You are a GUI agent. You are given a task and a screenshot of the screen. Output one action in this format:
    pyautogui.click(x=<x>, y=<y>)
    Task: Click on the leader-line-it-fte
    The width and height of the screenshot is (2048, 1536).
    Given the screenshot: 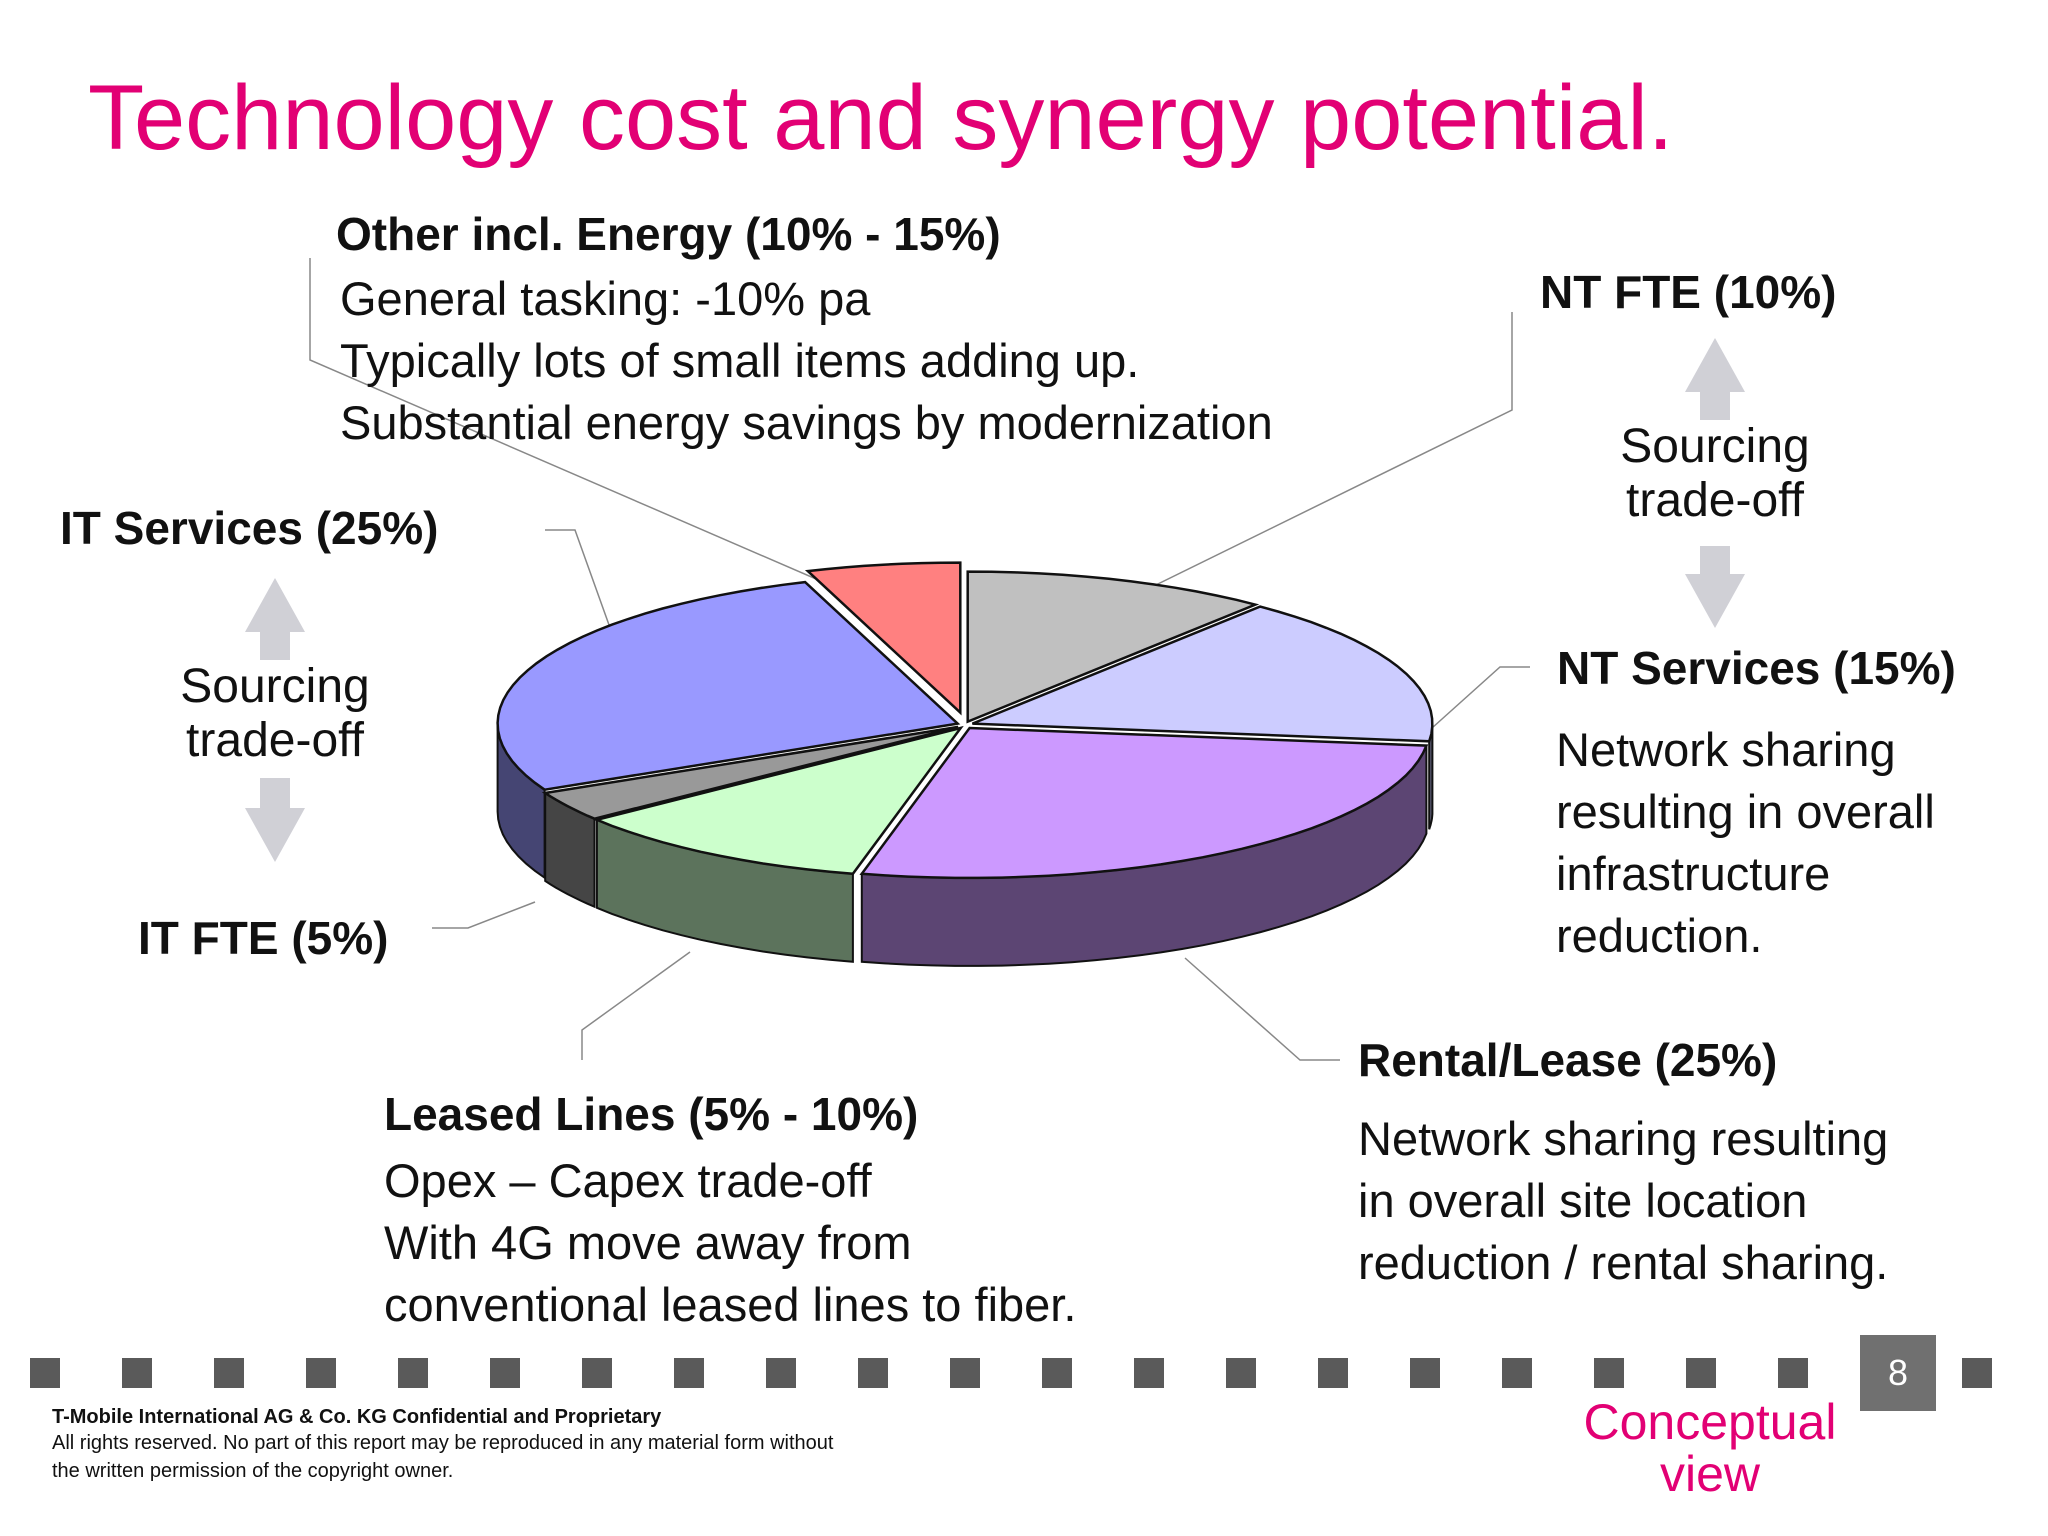 What is the action you would take?
    pyautogui.click(x=484, y=915)
    